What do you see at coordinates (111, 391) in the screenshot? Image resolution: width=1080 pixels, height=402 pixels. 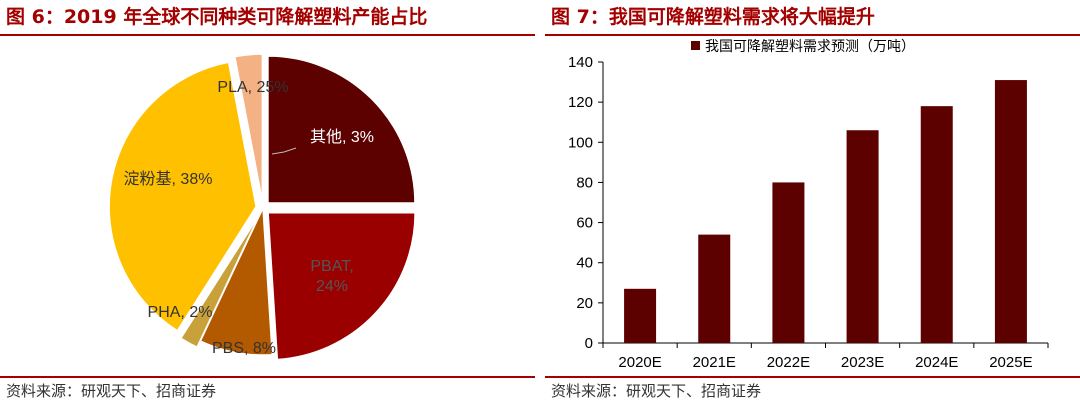 I see `left-source-note: 资料来源：研观天下、招商证券` at bounding box center [111, 391].